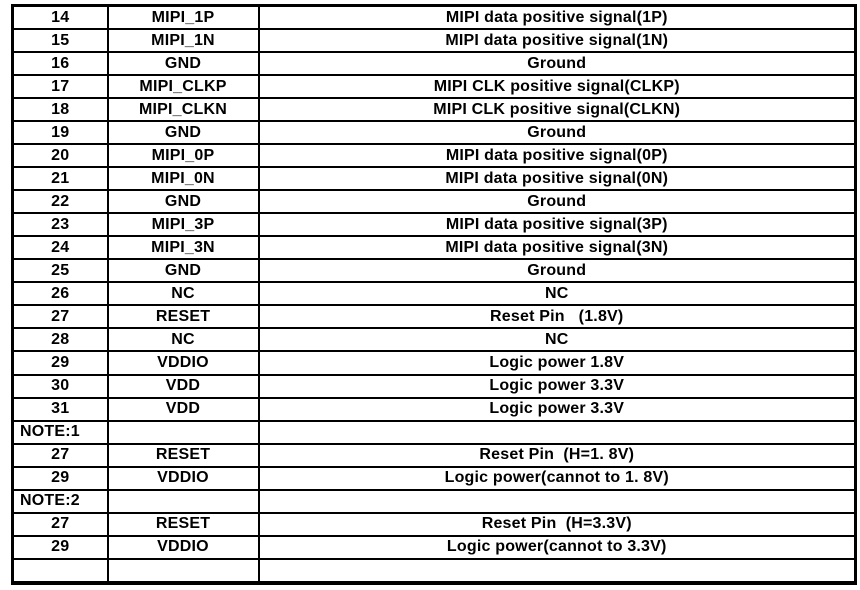 This screenshot has width=860, height=590. I want to click on pin-number-cell: 26, so click(60, 294).